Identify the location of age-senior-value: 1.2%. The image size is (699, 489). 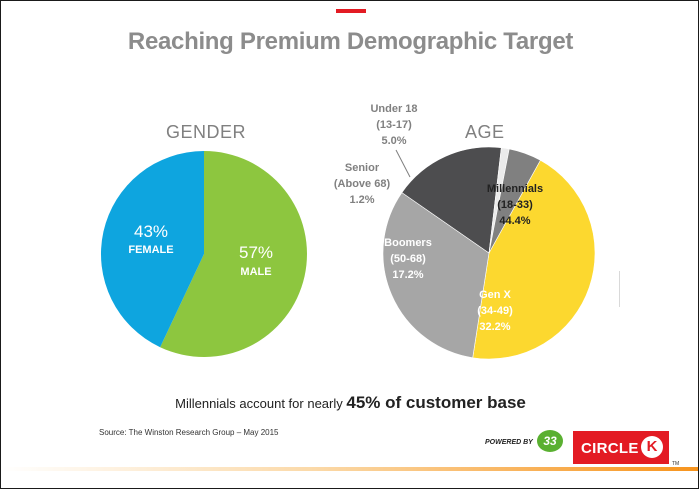
(361, 200).